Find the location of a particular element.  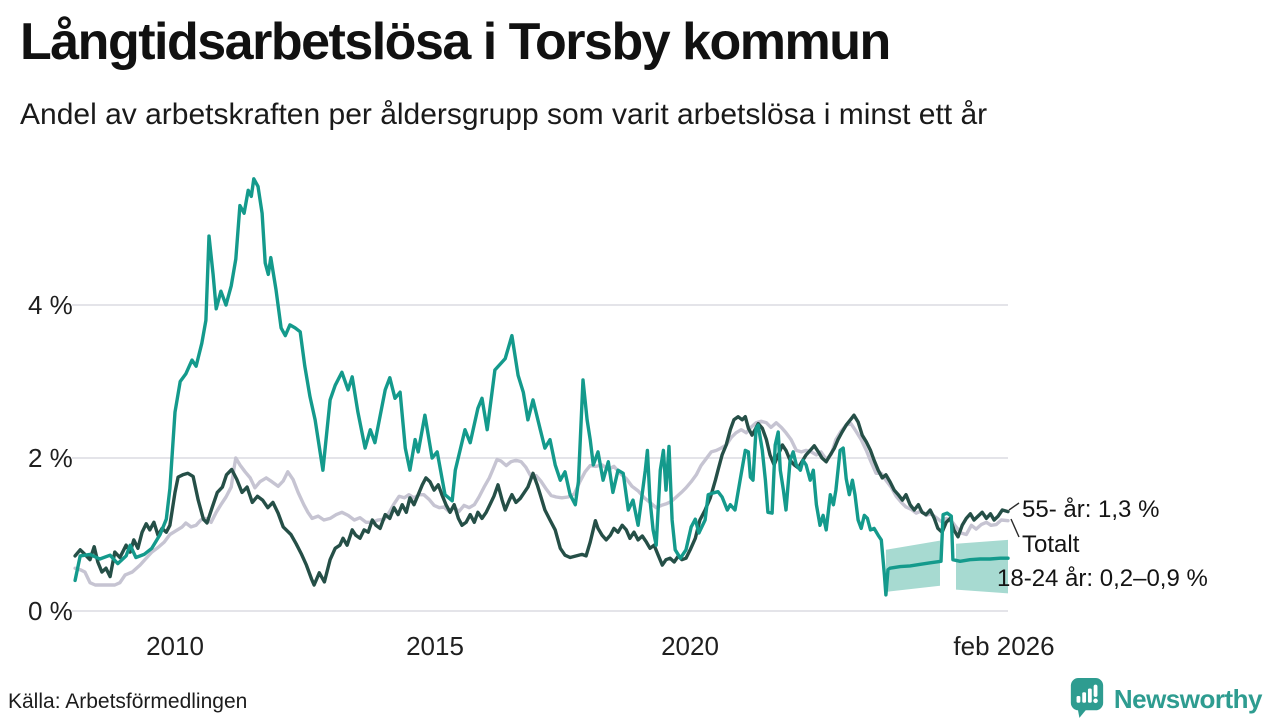

newsworthy-wordmark: Newsworthy is located at coordinates (1188, 699).